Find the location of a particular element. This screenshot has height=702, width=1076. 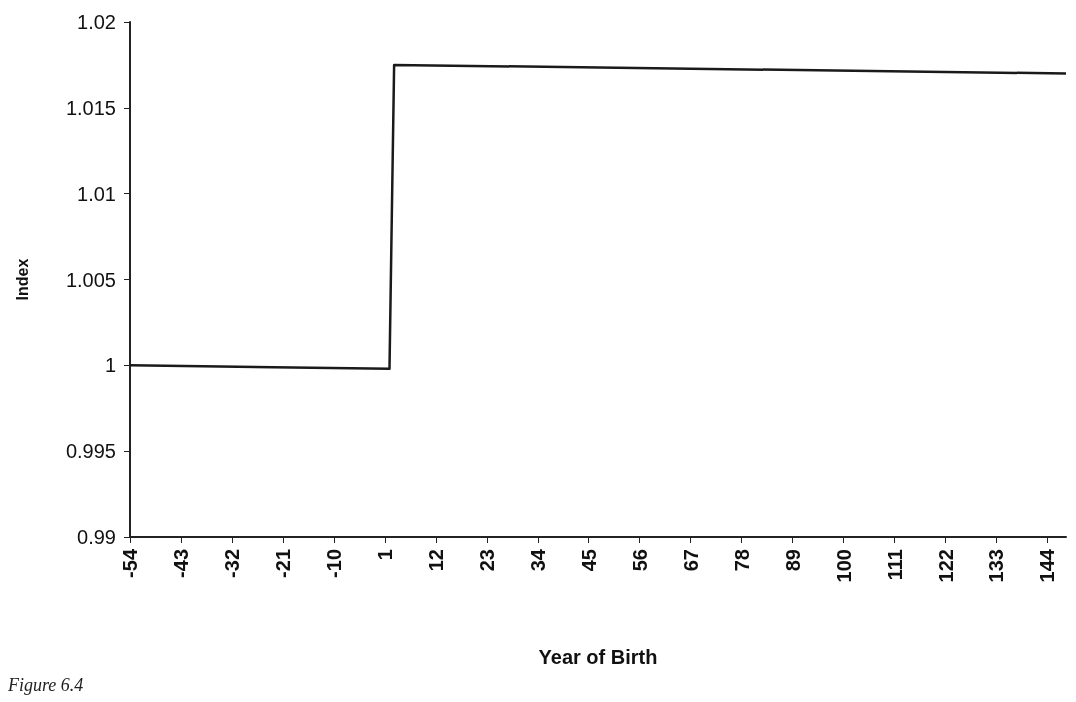

x-tick-label: 56 is located at coordinates (639, 560).